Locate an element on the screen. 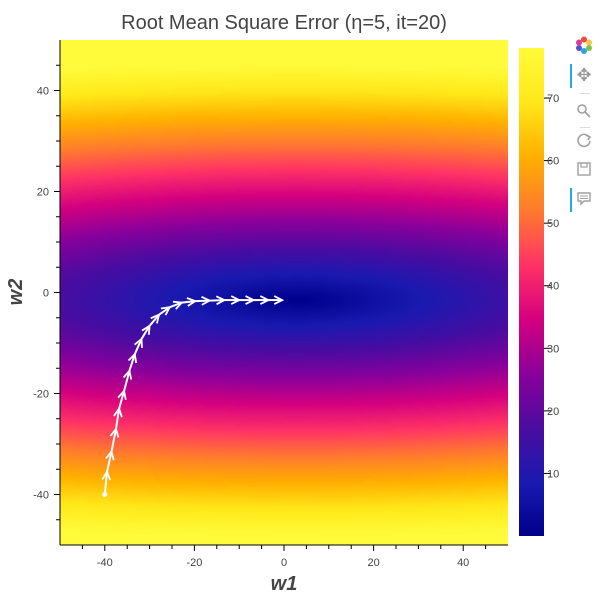 The width and height of the screenshot is (600, 605). colorbar-tick-label: 40 is located at coordinates (553, 287).